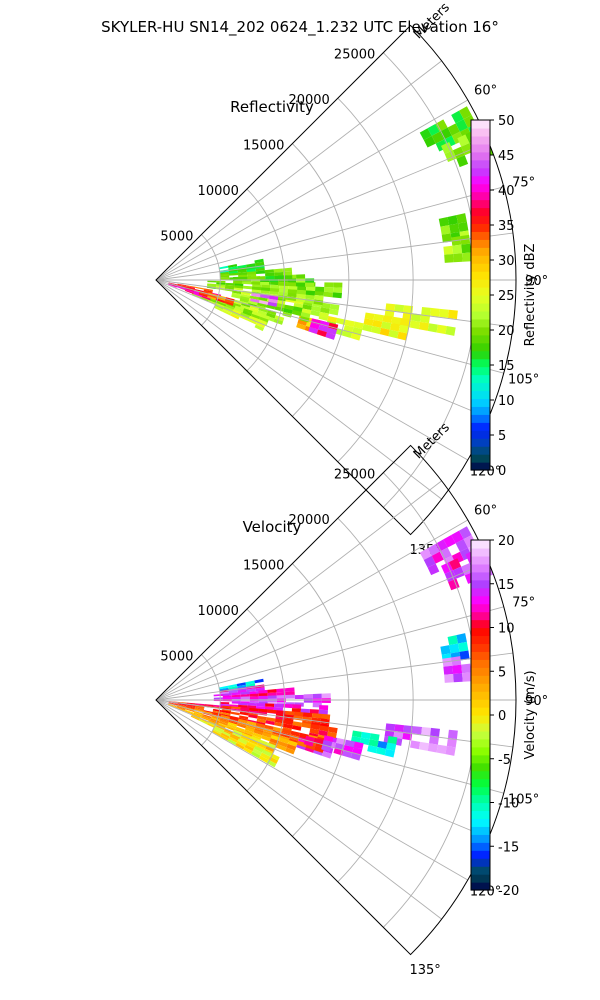  What do you see at coordinates (176, 657) in the screenshot?
I see `range-tick-label: 5000` at bounding box center [176, 657].